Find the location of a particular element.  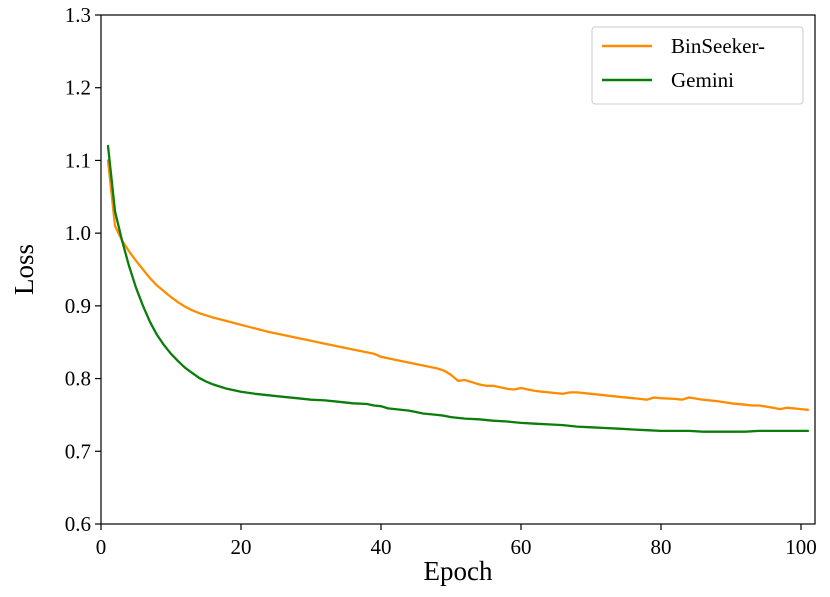

y-tick-label: 0.7 is located at coordinates (78, 451).